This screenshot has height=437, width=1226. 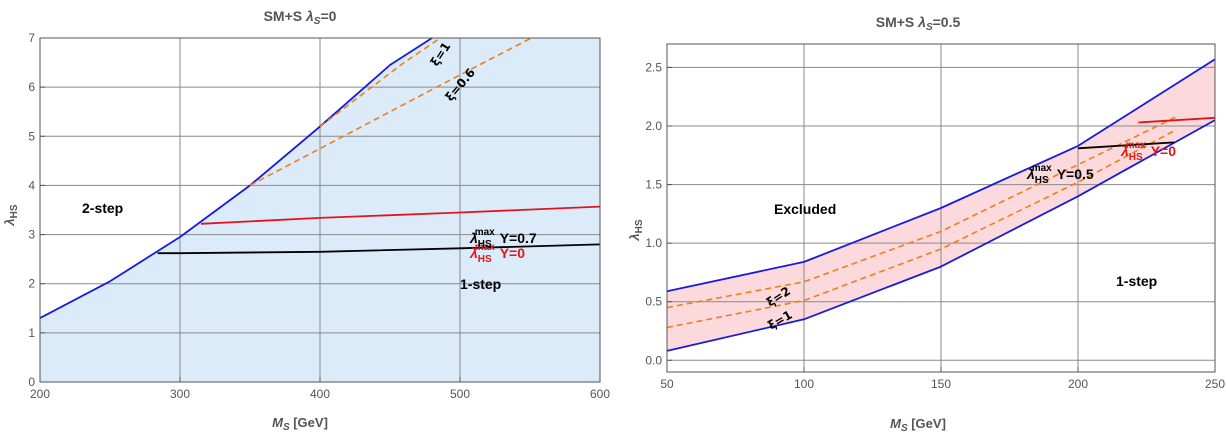 What do you see at coordinates (31, 38) in the screenshot?
I see `l-ytick-label-7: 7` at bounding box center [31, 38].